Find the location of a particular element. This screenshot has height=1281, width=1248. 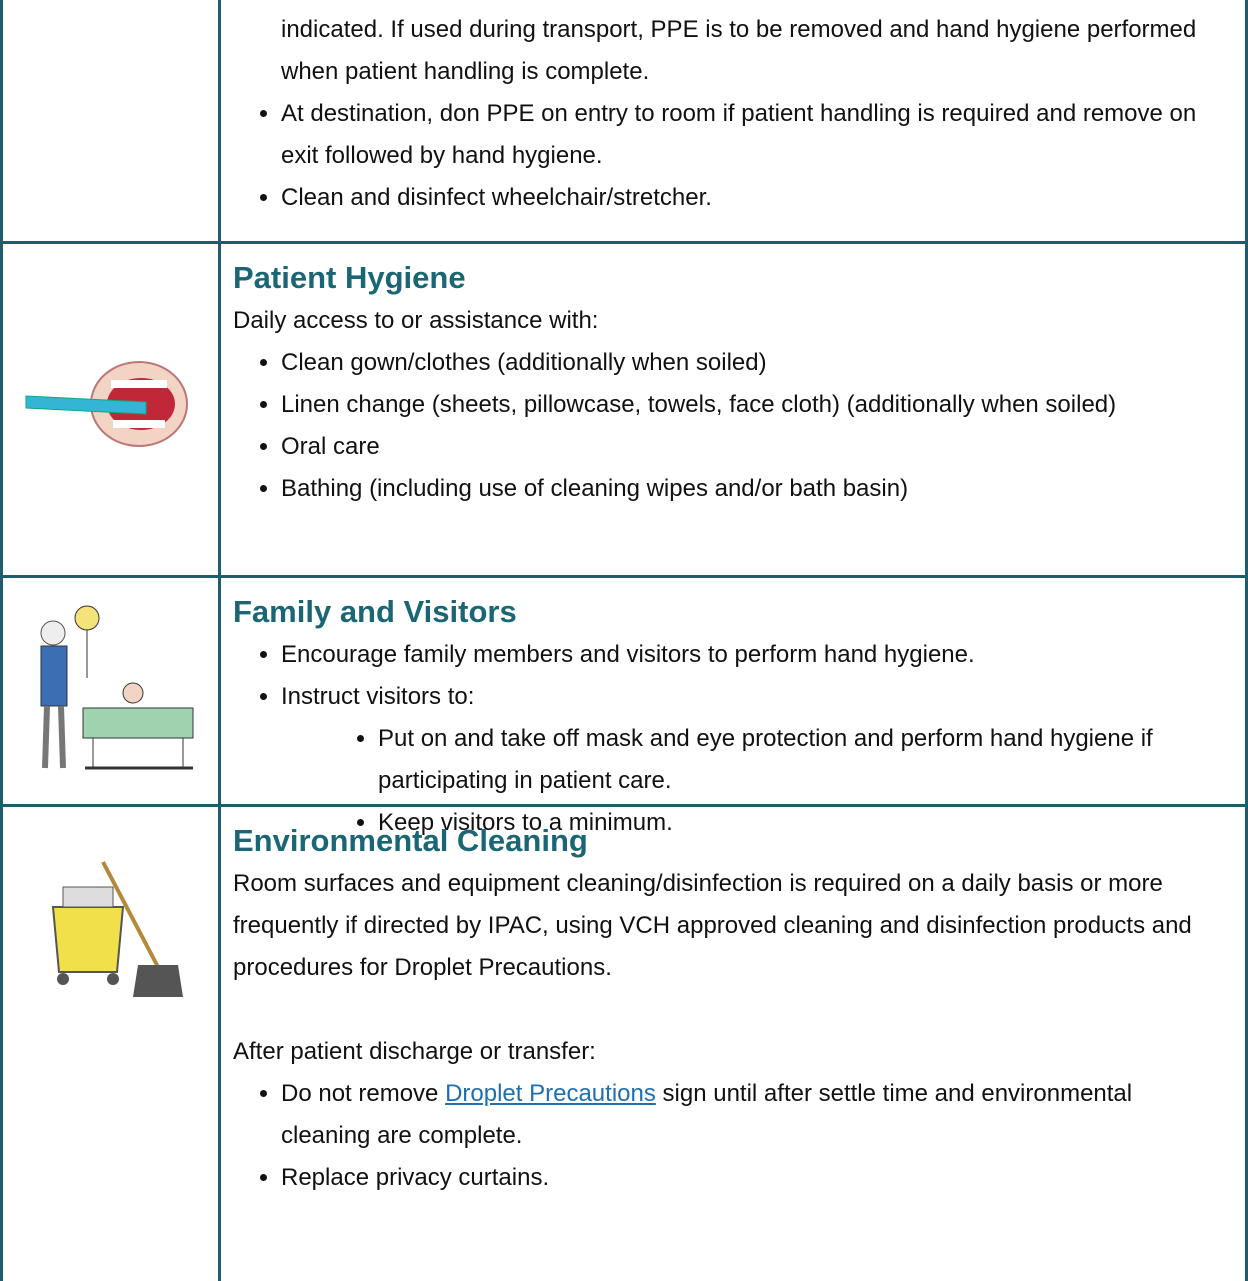

section-heading: Family and Visitors is located at coordinates (375, 611).